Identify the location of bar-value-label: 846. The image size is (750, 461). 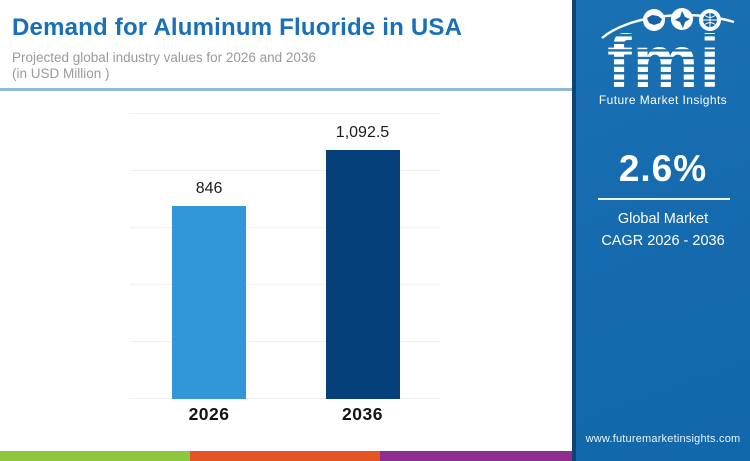
(209, 189).